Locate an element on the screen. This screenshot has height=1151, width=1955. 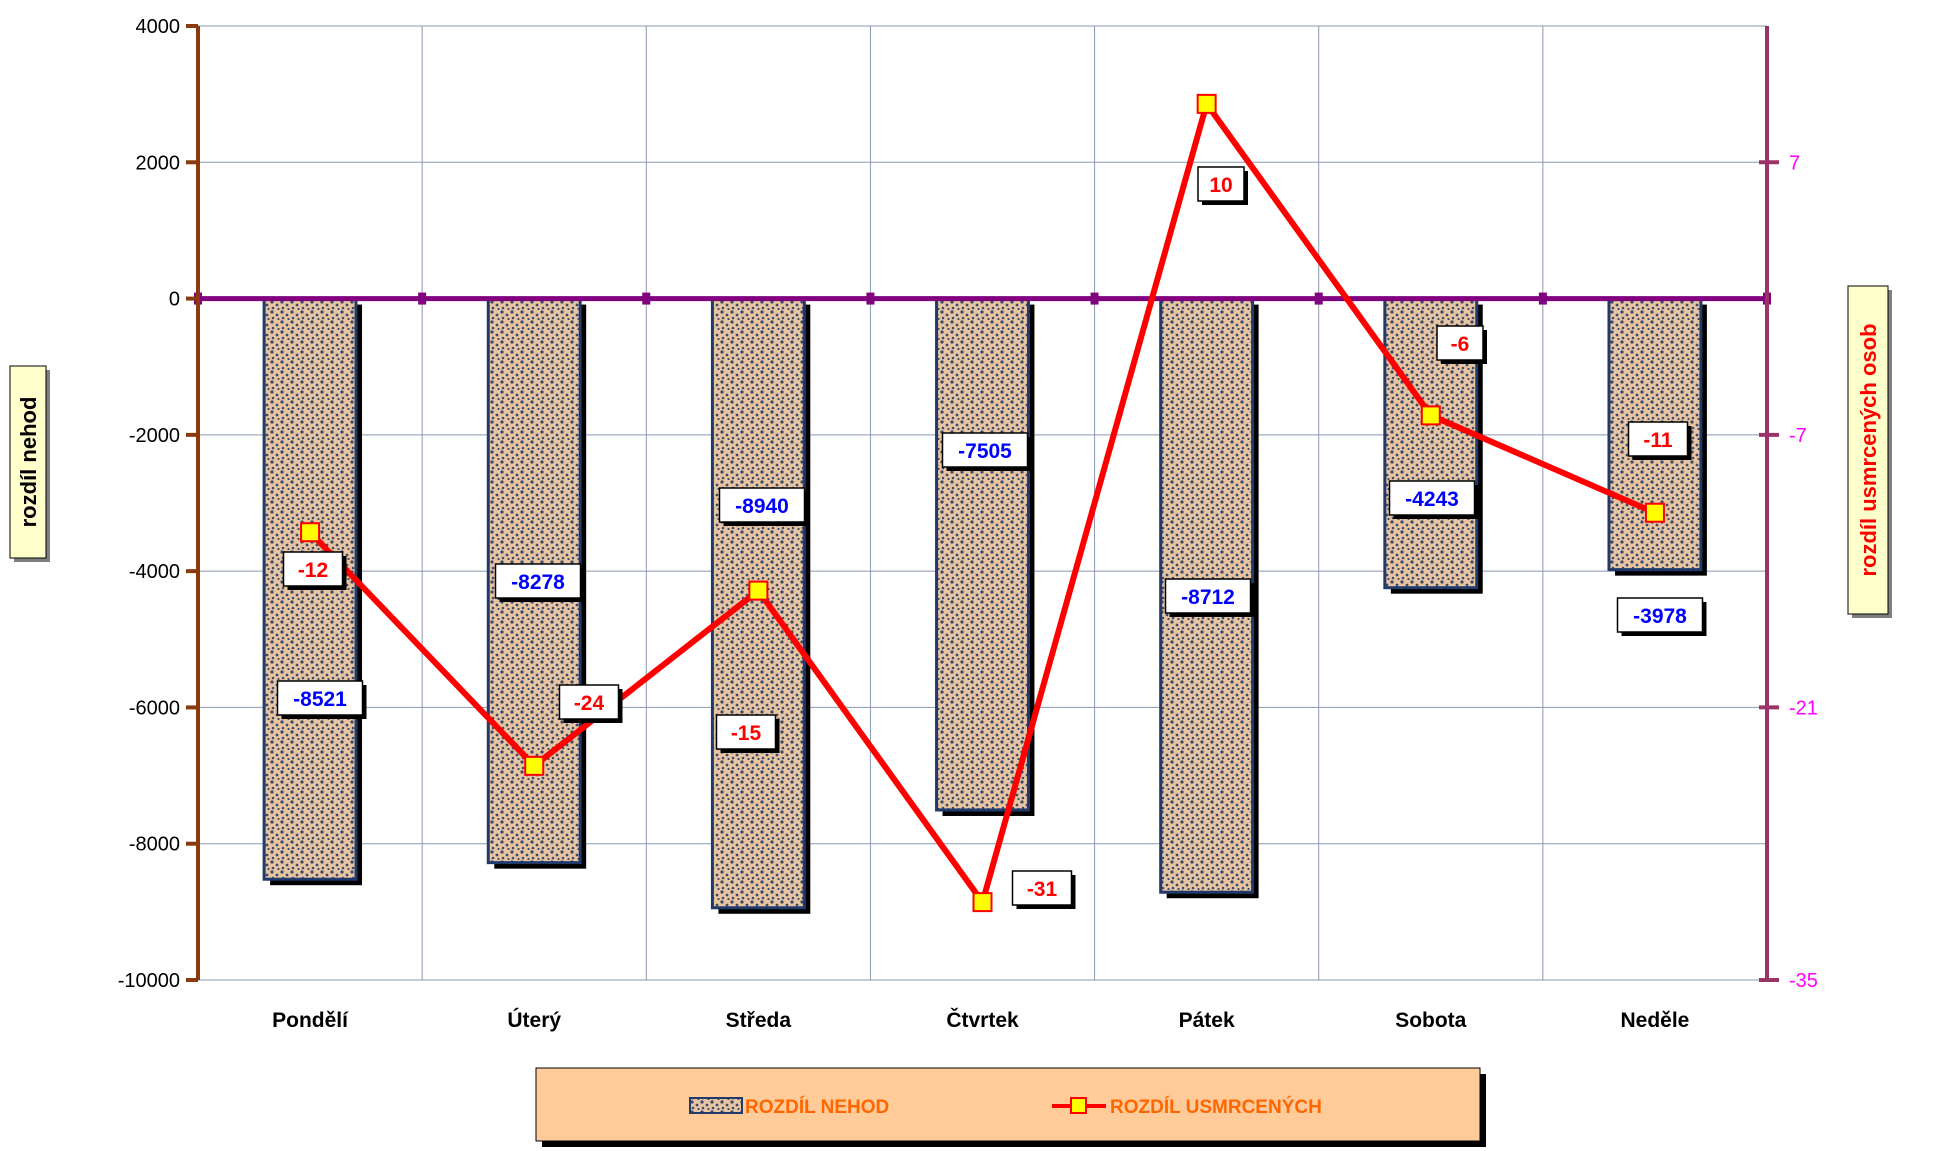
bar-data-label: -8712 is located at coordinates (1209, 597).